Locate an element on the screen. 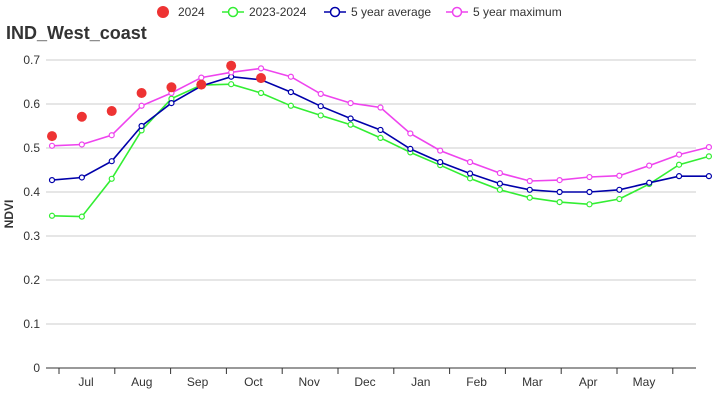 This screenshot has width=726, height=400. legend-item: 5 year maximum is located at coordinates (504, 12).